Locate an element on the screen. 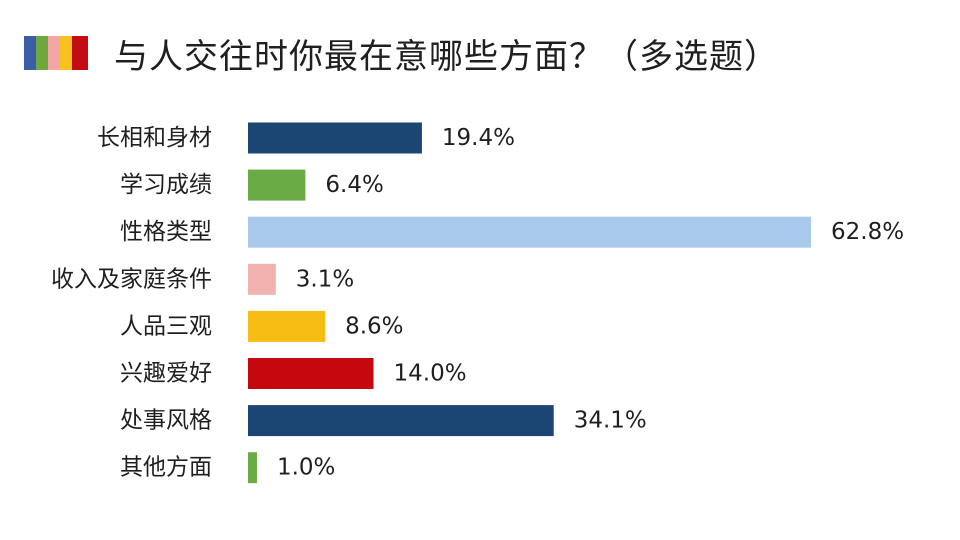 The image size is (960, 540). value-label: 62.8% is located at coordinates (867, 232).